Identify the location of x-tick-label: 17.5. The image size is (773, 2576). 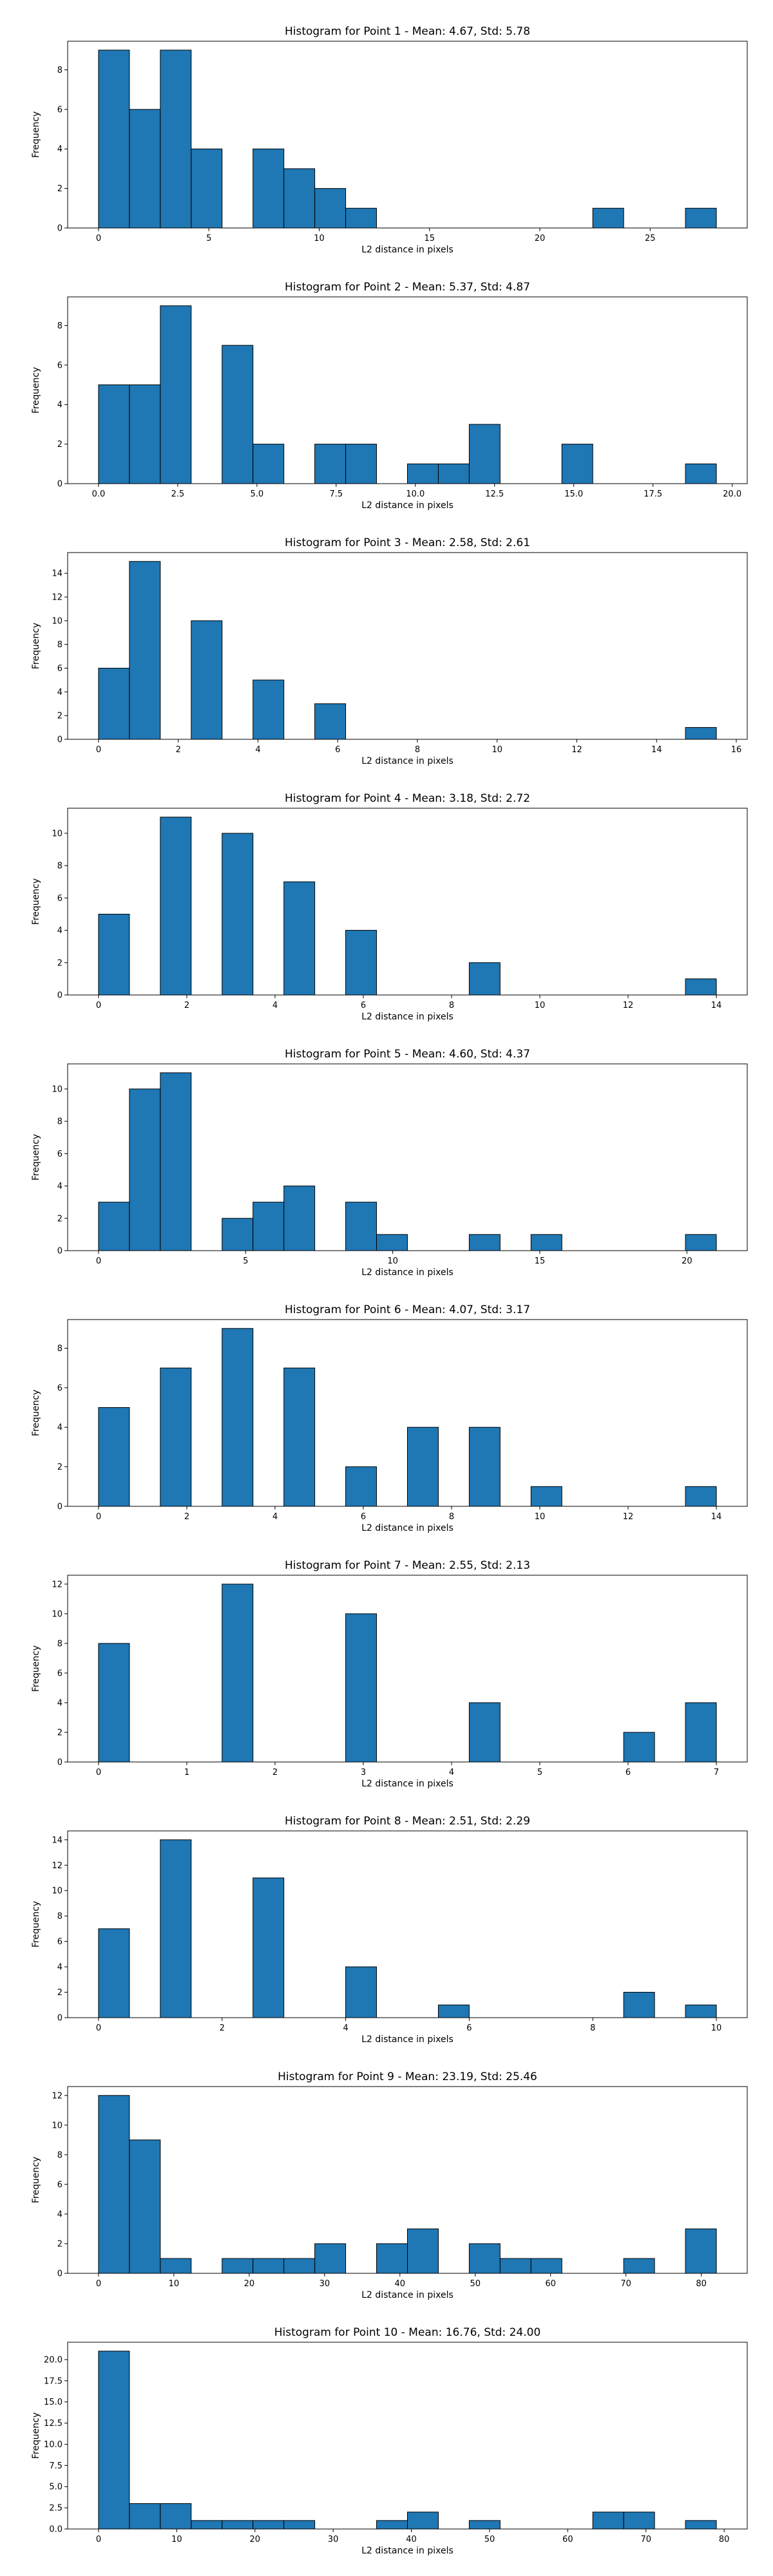
(653, 494).